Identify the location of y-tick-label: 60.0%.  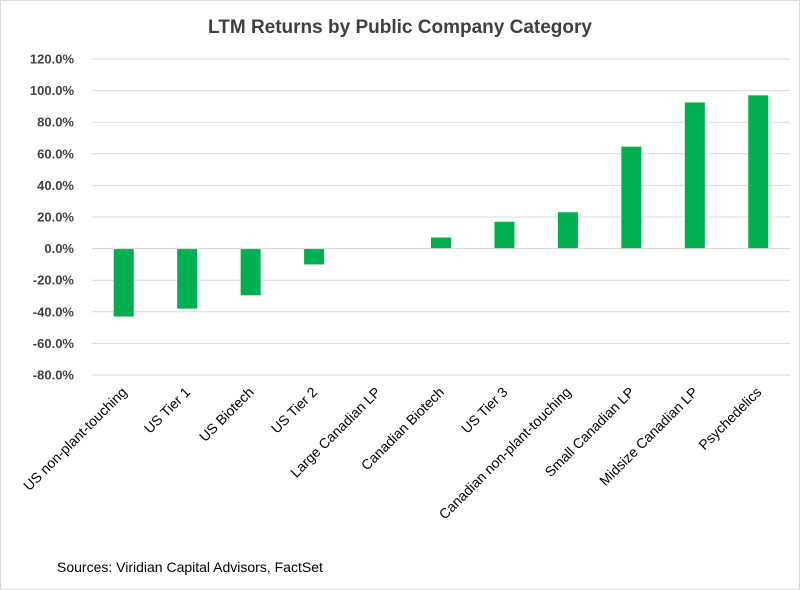
(55, 153).